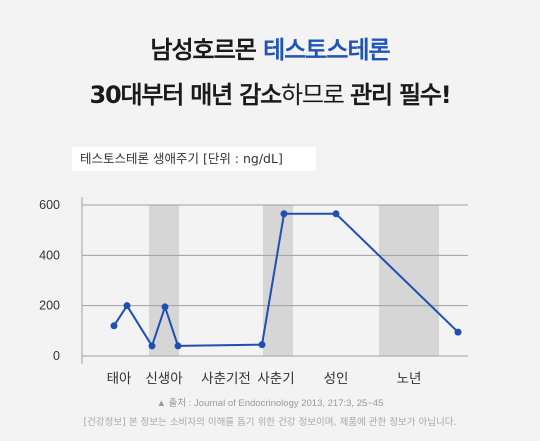  What do you see at coordinates (49, 205) in the screenshot?
I see `y-tick-label: 600` at bounding box center [49, 205].